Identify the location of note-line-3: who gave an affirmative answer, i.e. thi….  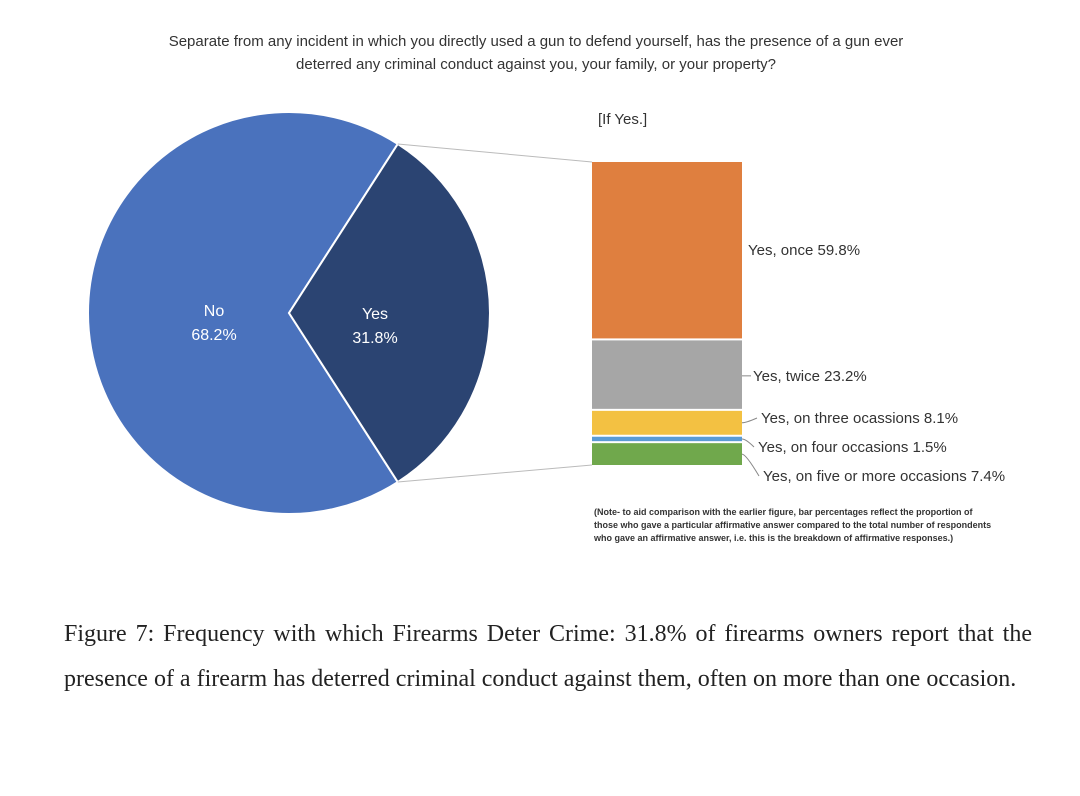
(773, 538).